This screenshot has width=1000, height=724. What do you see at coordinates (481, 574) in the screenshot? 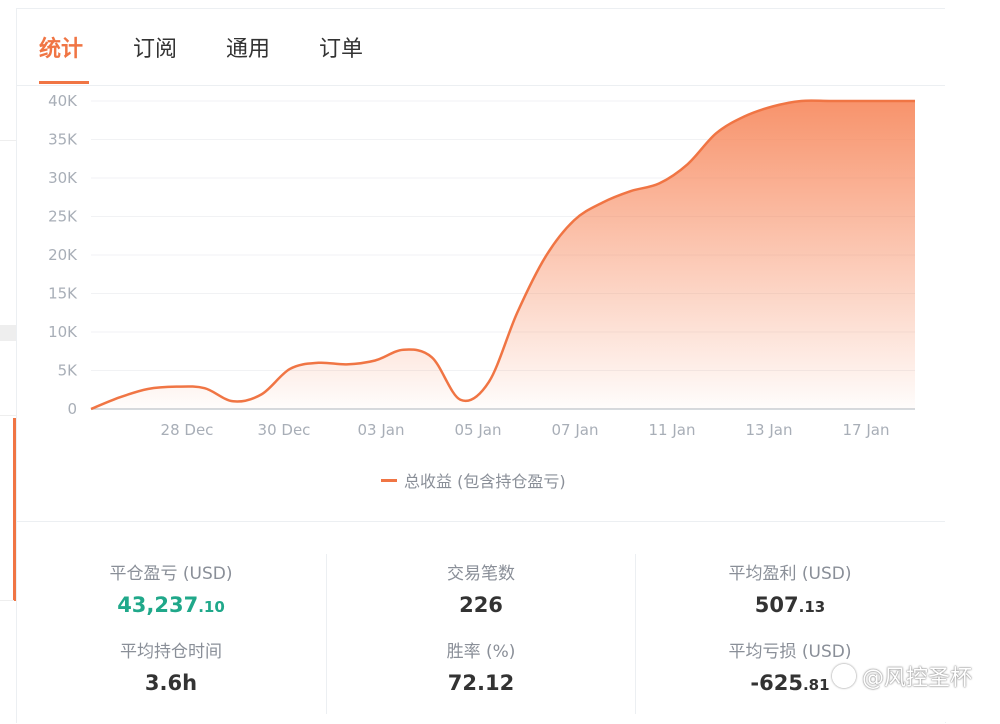
I see `stat-label: 交易笔数` at bounding box center [481, 574].